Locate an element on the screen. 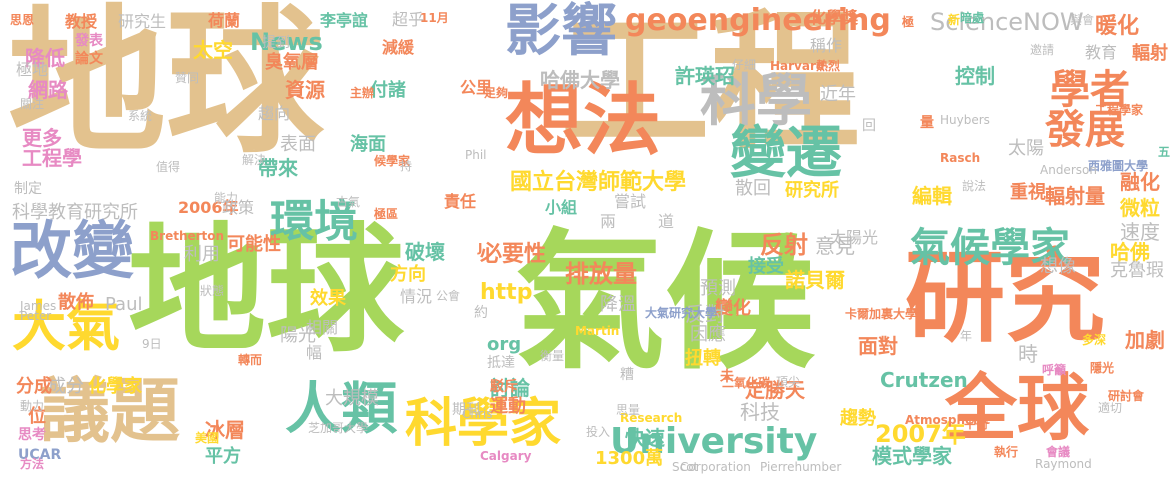 This screenshot has width=1175, height=482. cloud-word: 變化 is located at coordinates (733, 308).